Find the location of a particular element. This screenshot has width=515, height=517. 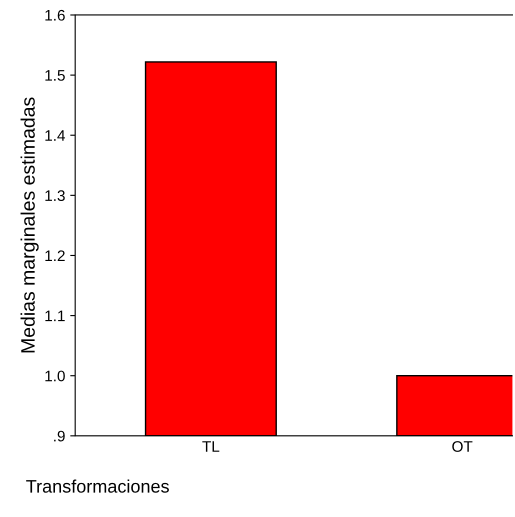

x-tick-label: OT is located at coordinates (462, 446).